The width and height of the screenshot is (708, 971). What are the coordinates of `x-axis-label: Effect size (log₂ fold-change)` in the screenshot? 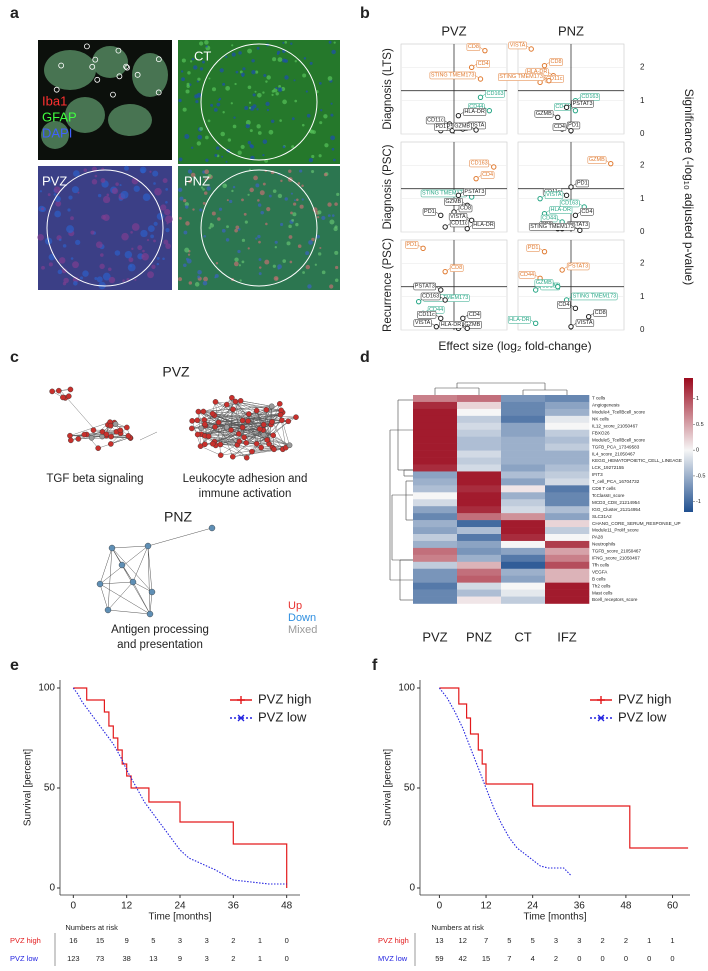 It's located at (514, 346).